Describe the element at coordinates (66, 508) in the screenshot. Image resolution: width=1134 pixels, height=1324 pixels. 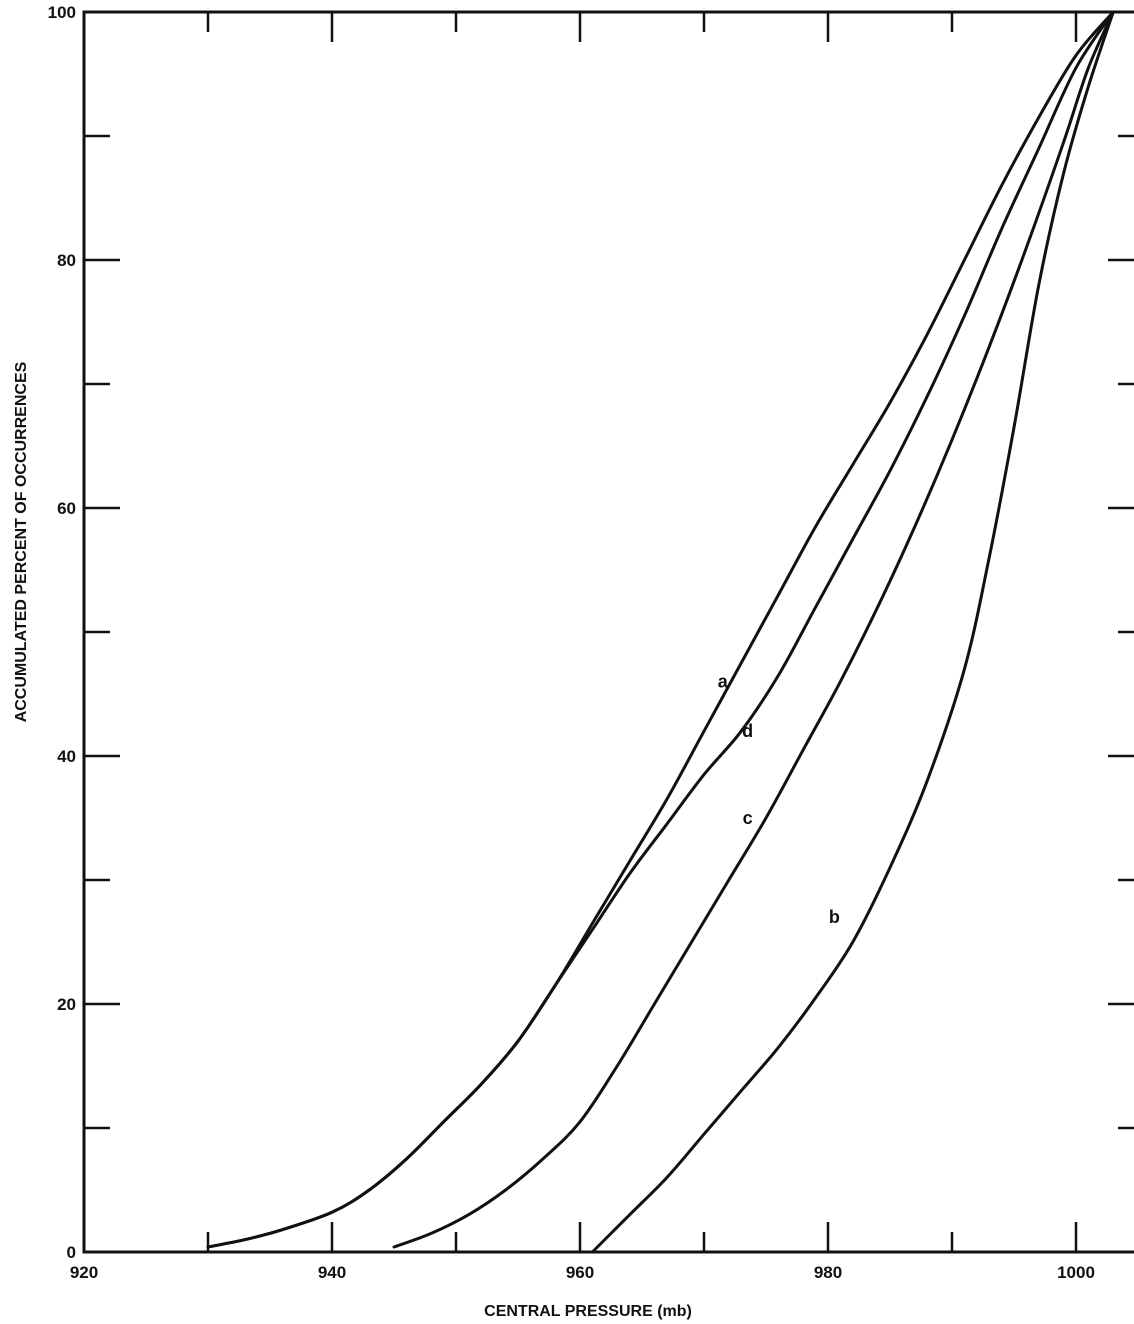
I see `y-tick-label-60: 60` at that location.